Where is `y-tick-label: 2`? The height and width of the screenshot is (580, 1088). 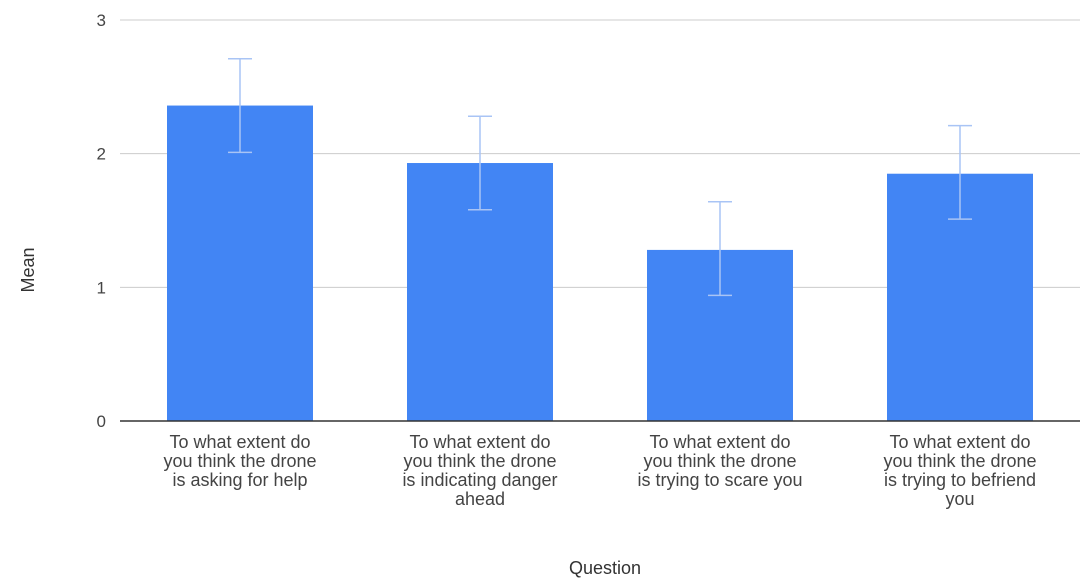
y-tick-label: 2 is located at coordinates (101, 154).